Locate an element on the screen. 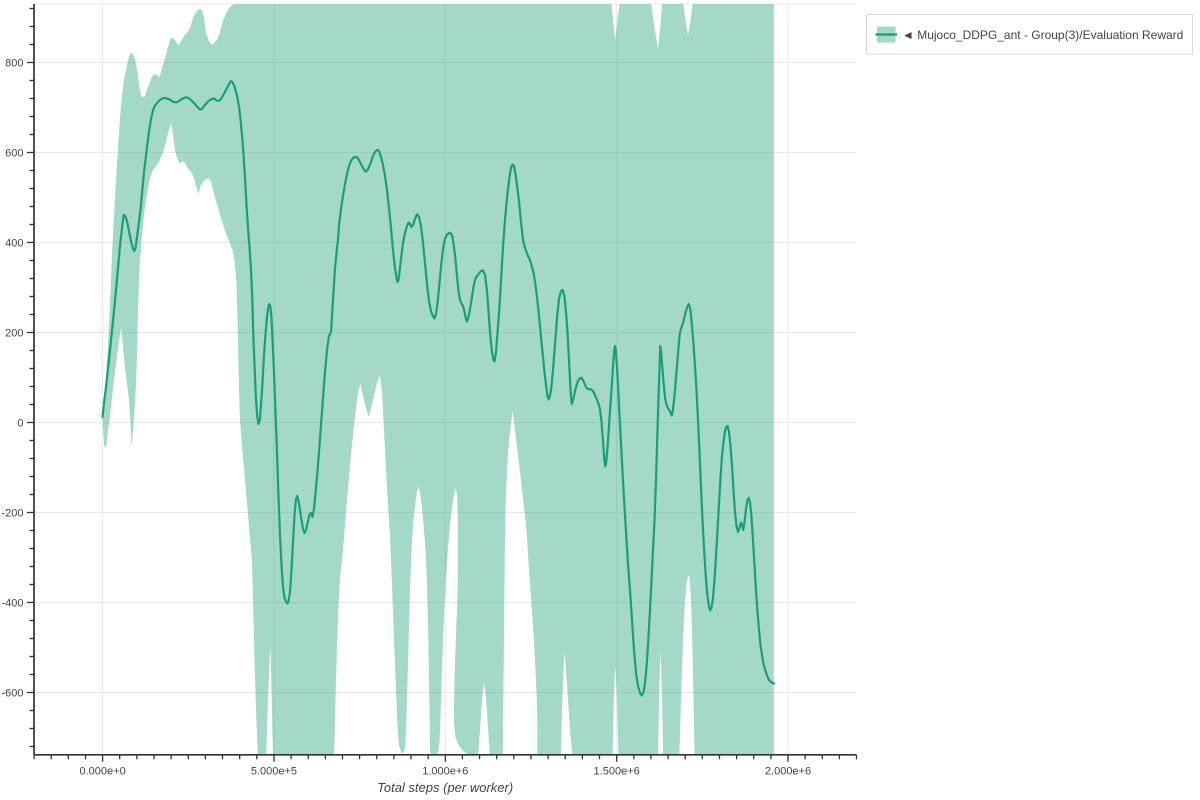 The image size is (1200, 800). svg-text: 400 is located at coordinates (14, 244).